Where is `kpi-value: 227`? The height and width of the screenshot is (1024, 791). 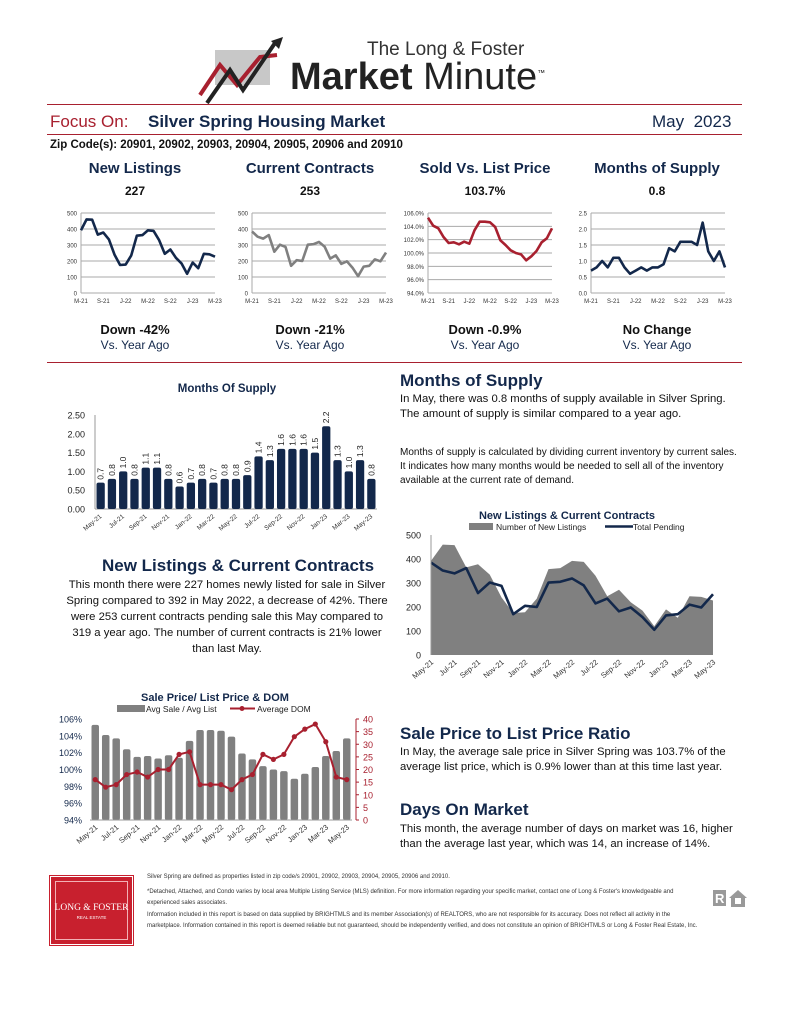
kpi-value: 227 is located at coordinates (135, 191).